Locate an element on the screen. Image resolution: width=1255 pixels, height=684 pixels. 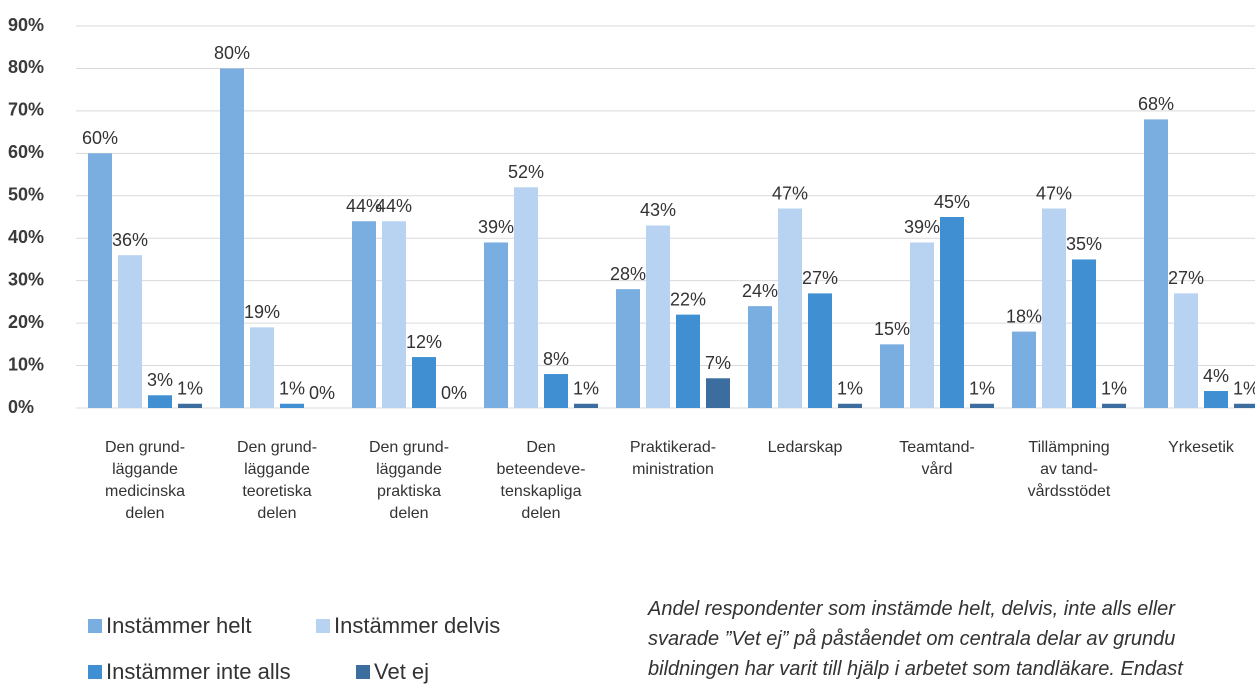
data-label: 35% is located at coordinates (1084, 244).